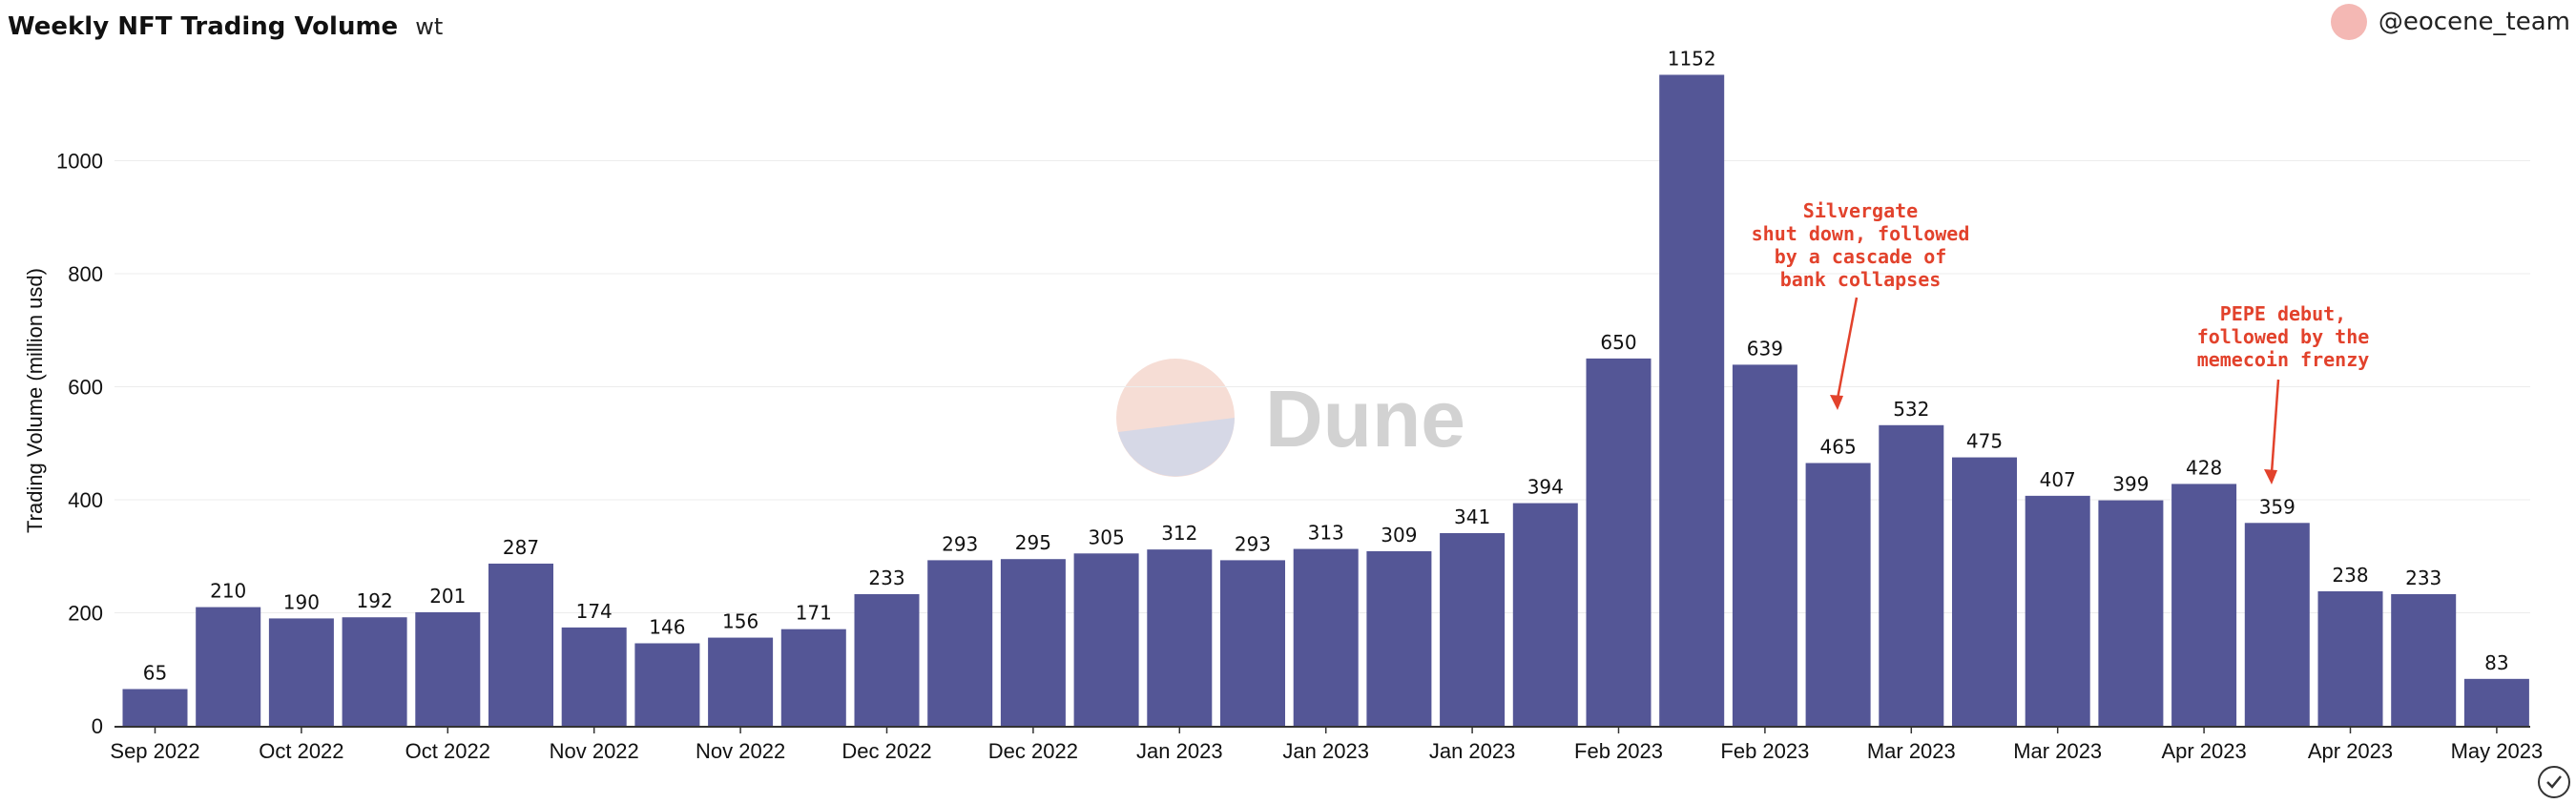 This screenshot has width=2576, height=804. I want to click on bar-value-label: 309, so click(1399, 535).